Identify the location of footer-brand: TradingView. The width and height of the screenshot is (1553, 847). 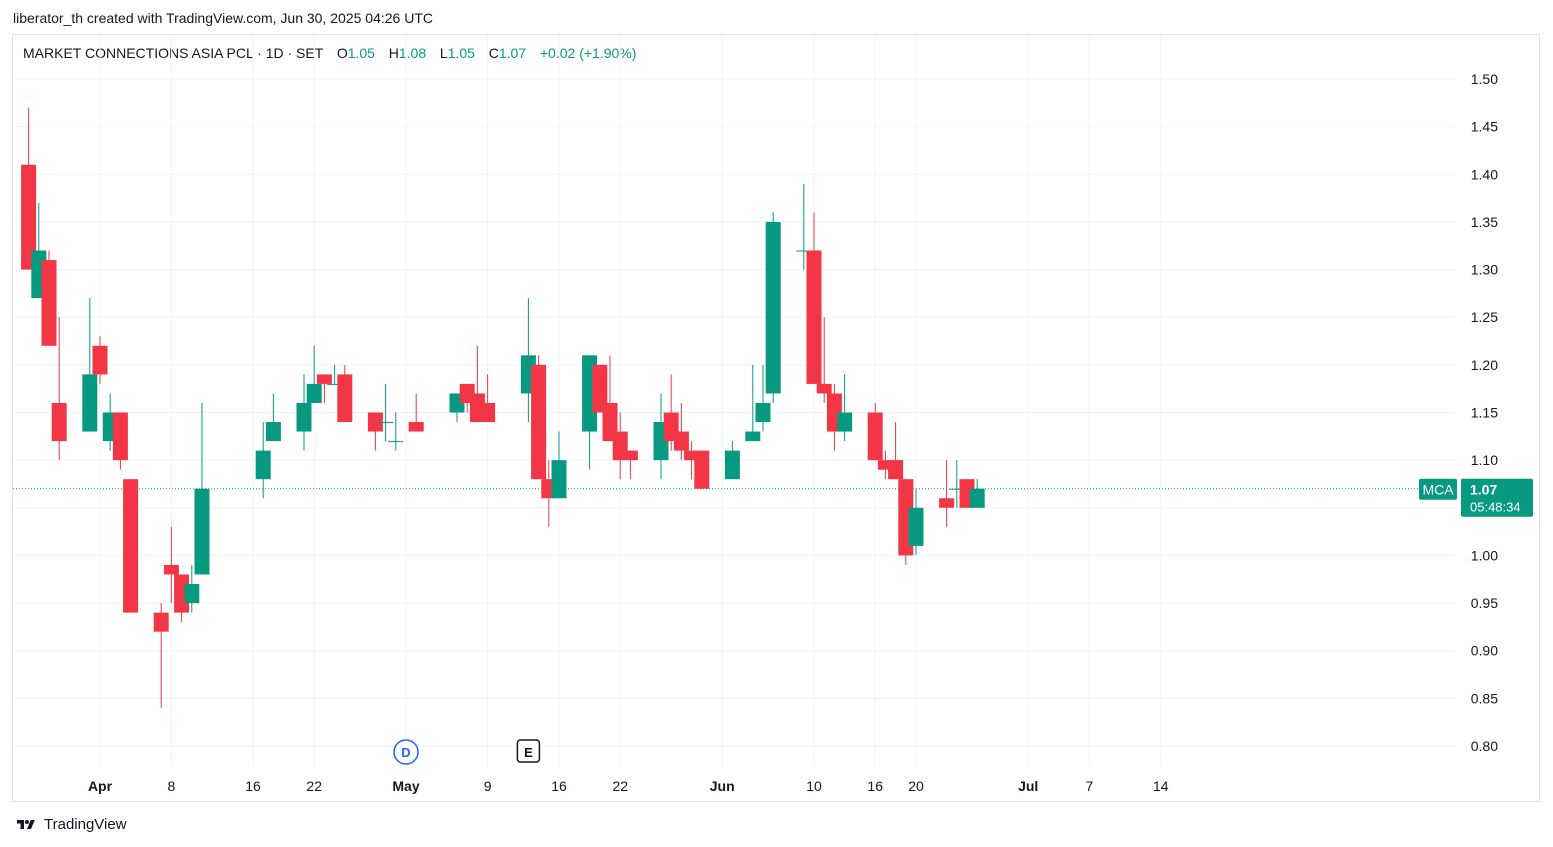
(70, 824).